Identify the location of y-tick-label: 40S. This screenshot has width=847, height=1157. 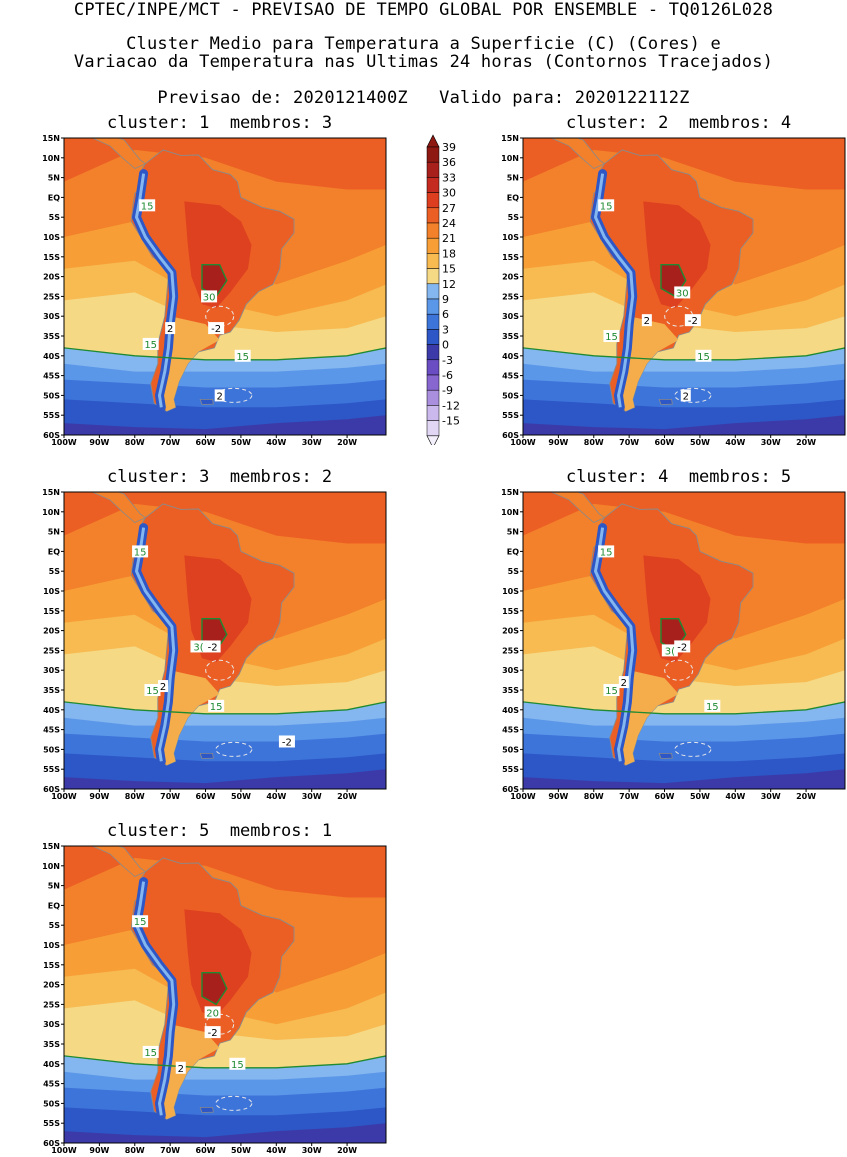
(51, 710).